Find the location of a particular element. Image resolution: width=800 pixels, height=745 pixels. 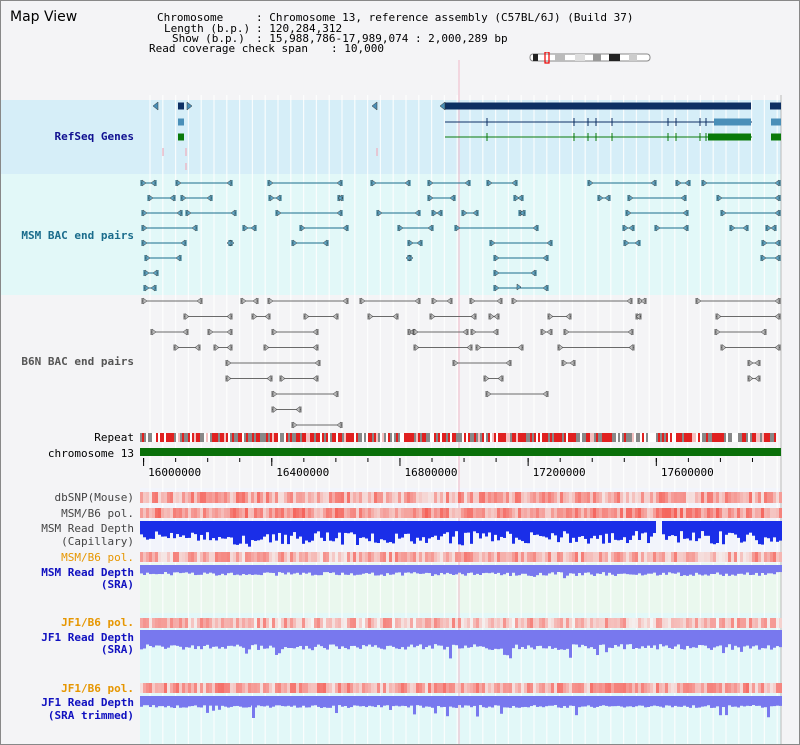

msm-b6-pol-label-1: MSM/B6 pol. is located at coordinates (97, 513).